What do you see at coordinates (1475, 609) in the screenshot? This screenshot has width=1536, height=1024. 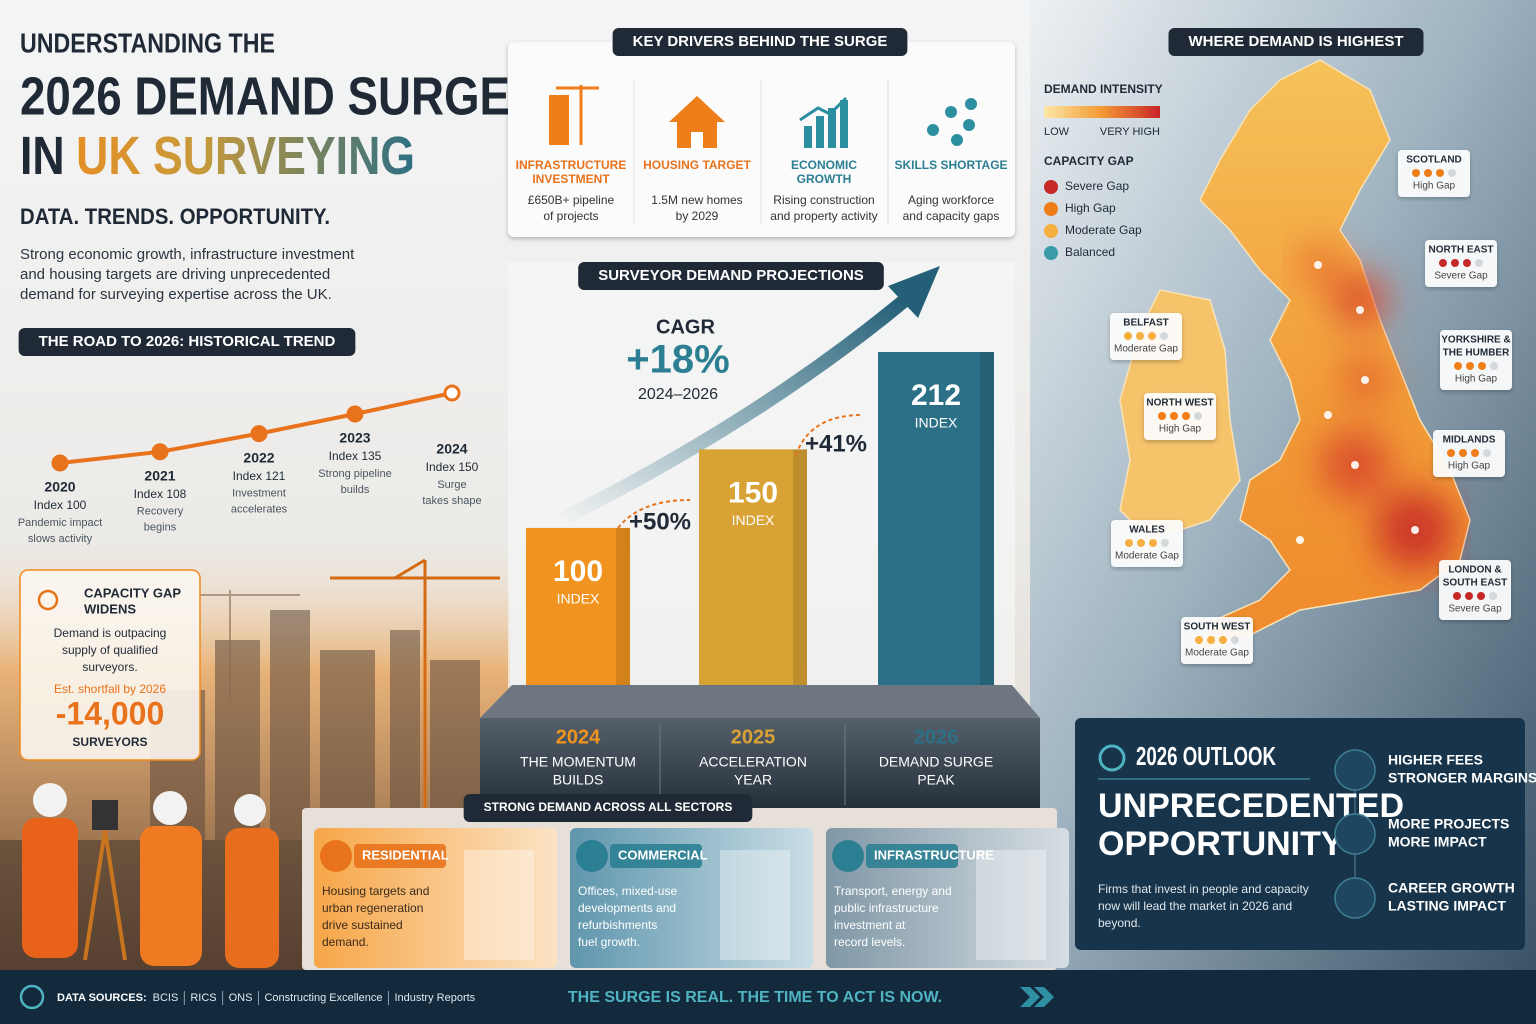 I see `region-gap: Severe Gap` at bounding box center [1475, 609].